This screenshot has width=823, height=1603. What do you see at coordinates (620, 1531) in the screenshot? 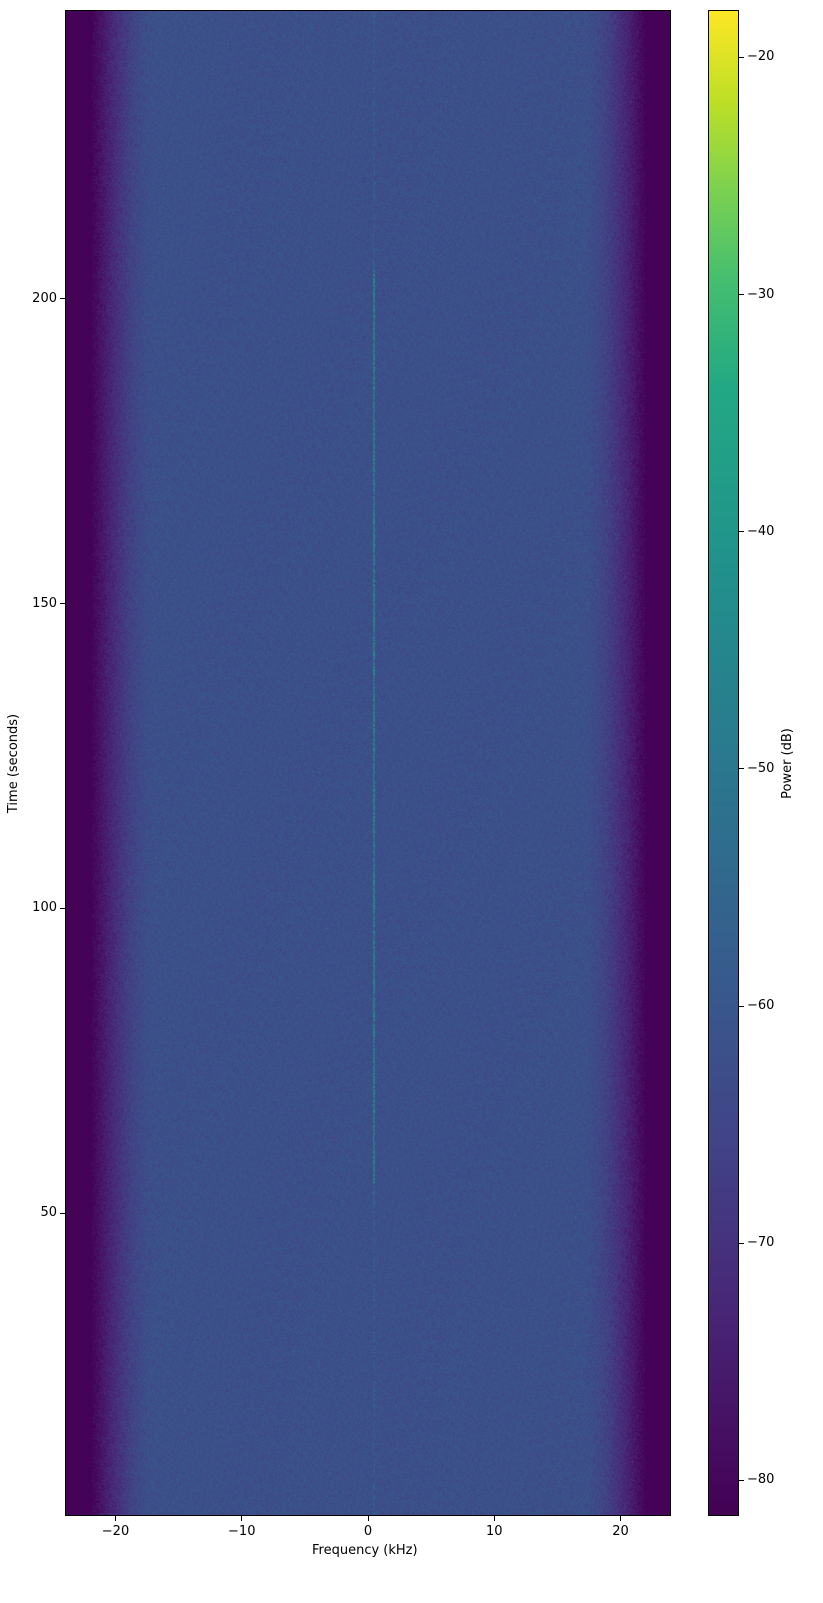
I see `x-tick-label: 20` at bounding box center [620, 1531].